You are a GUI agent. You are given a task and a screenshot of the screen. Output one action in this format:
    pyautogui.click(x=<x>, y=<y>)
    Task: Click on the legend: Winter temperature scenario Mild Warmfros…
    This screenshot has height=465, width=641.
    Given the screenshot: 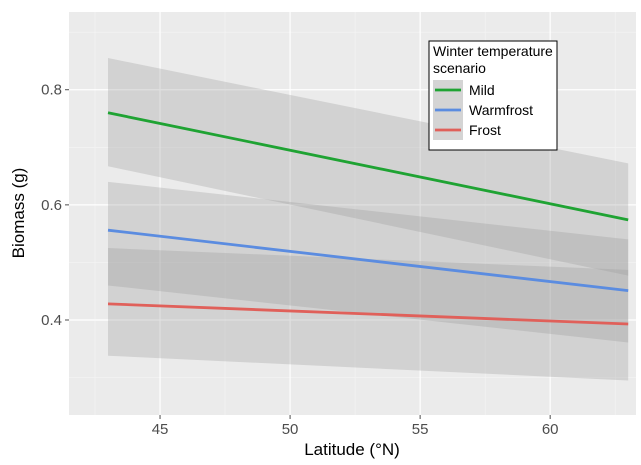 What is the action you would take?
    pyautogui.click(x=493, y=95)
    